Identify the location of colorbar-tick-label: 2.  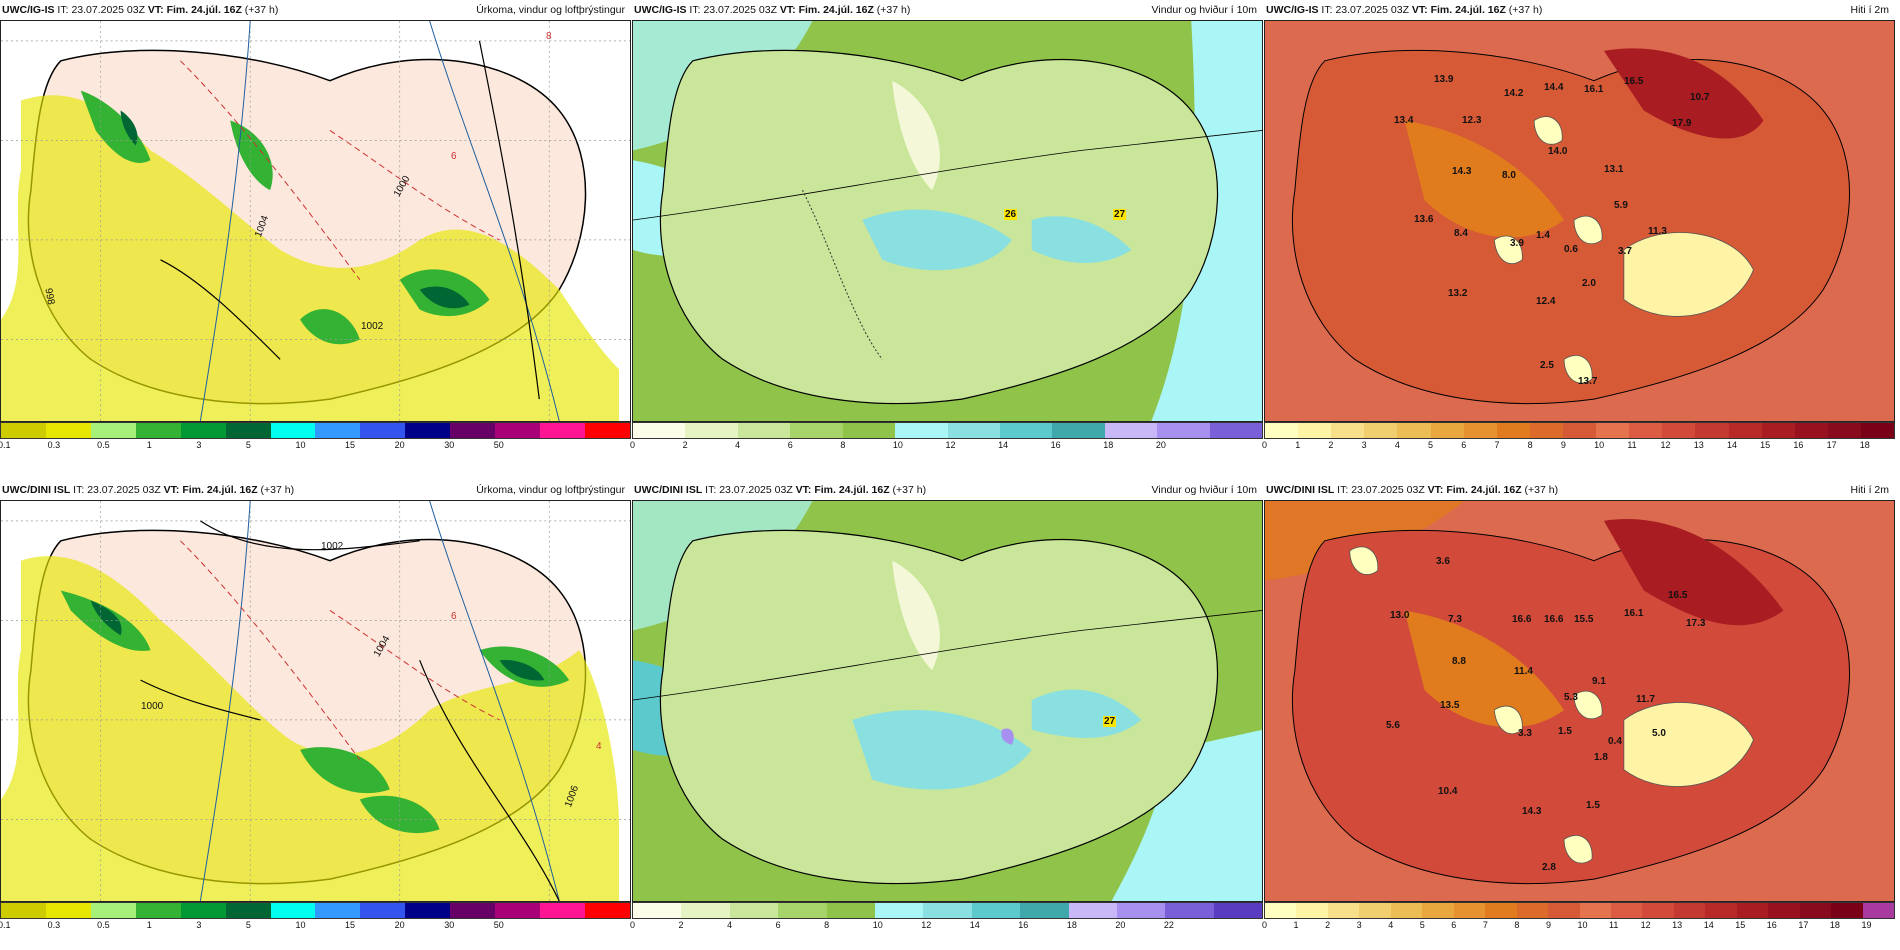
(681, 925).